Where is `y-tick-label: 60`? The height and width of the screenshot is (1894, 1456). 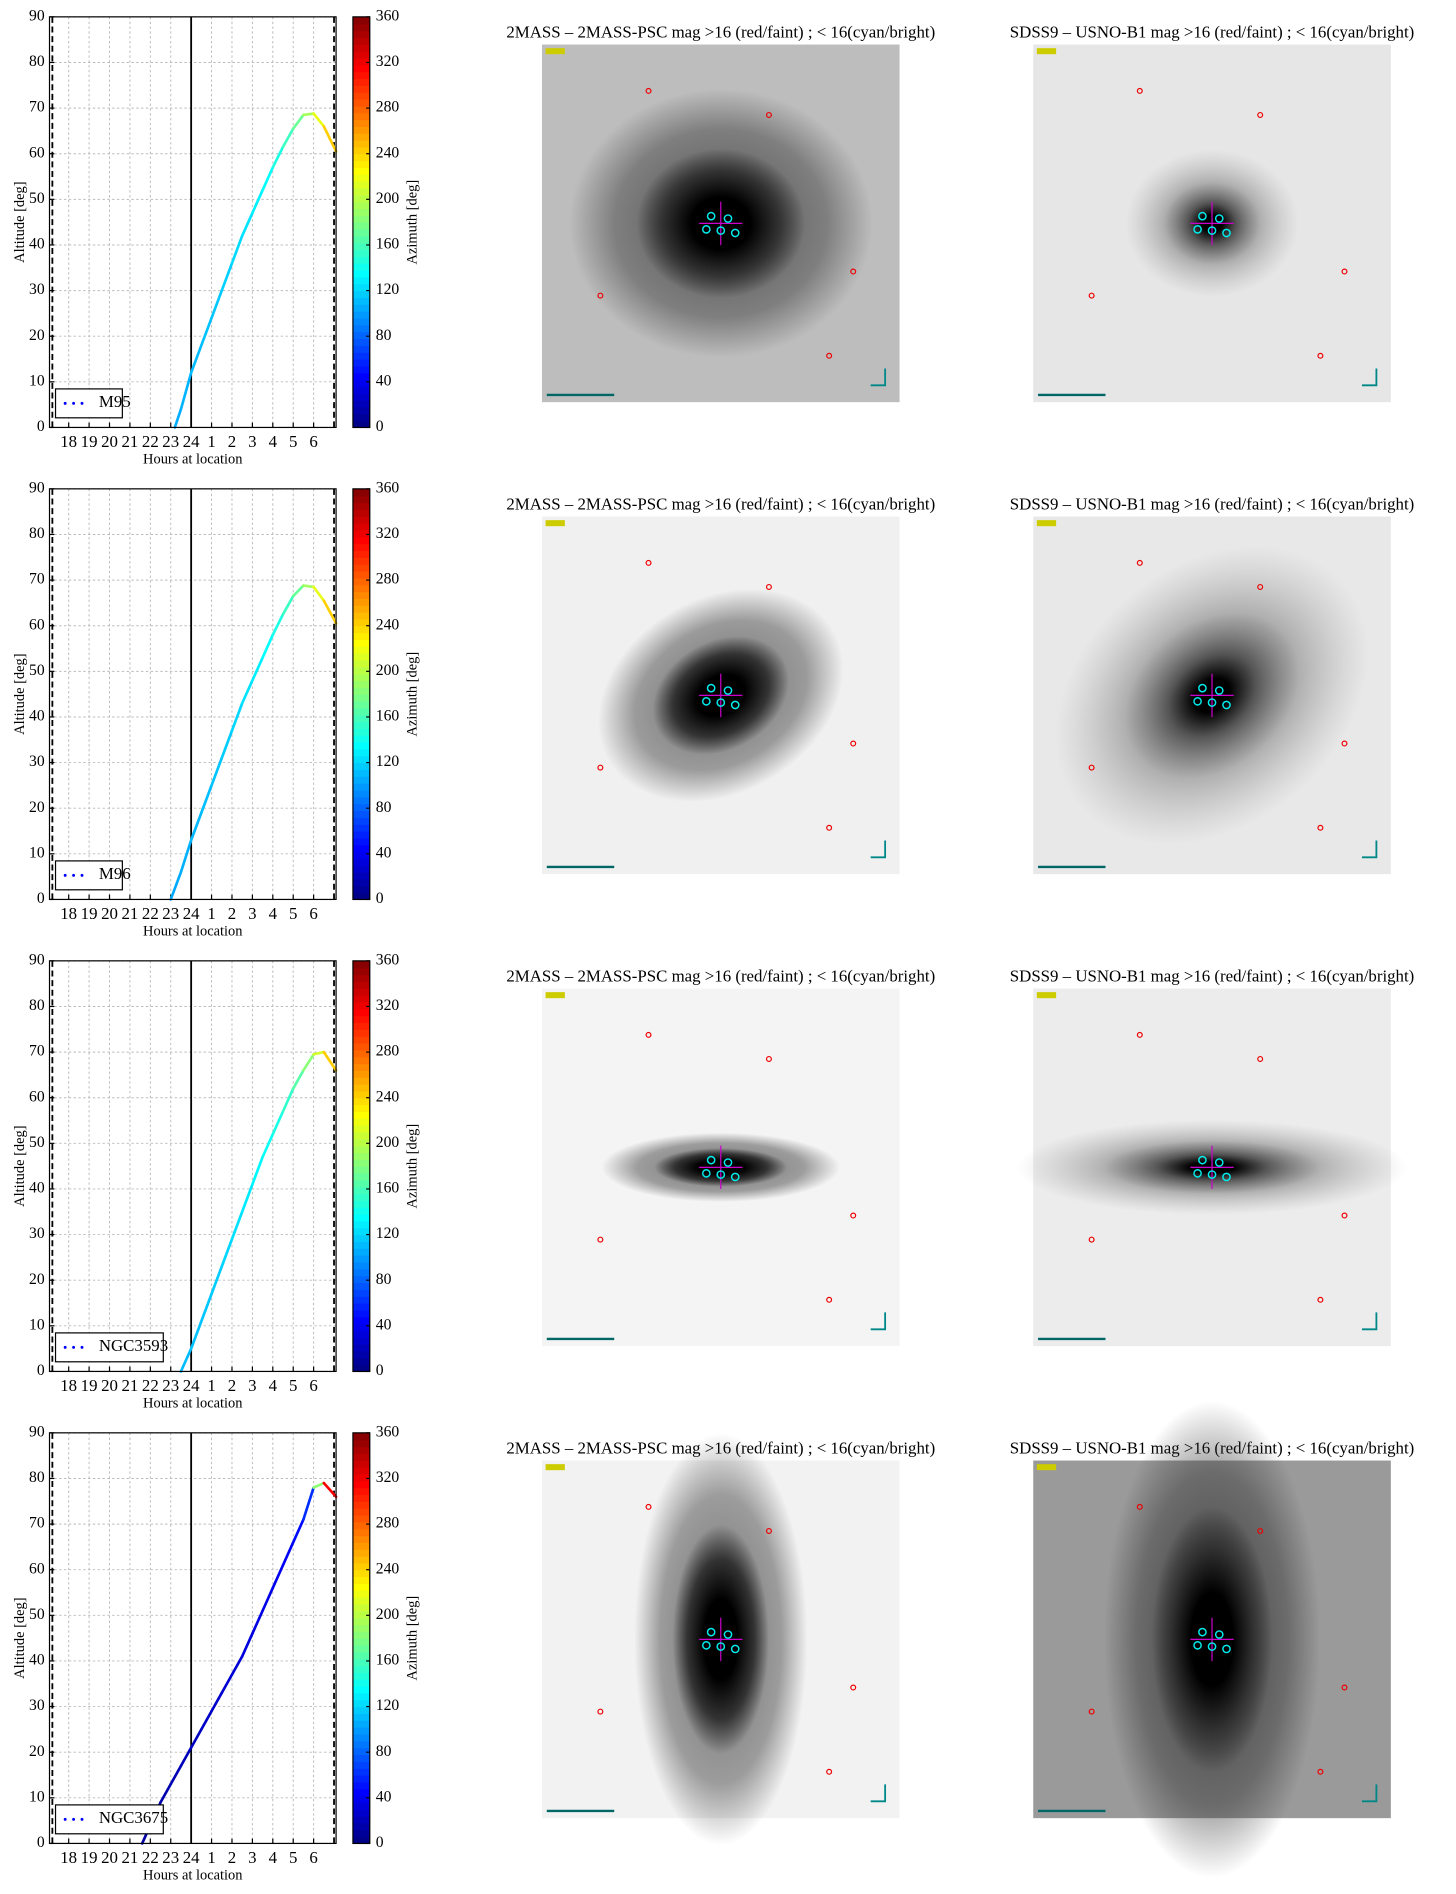 y-tick-label: 60 is located at coordinates (37, 152).